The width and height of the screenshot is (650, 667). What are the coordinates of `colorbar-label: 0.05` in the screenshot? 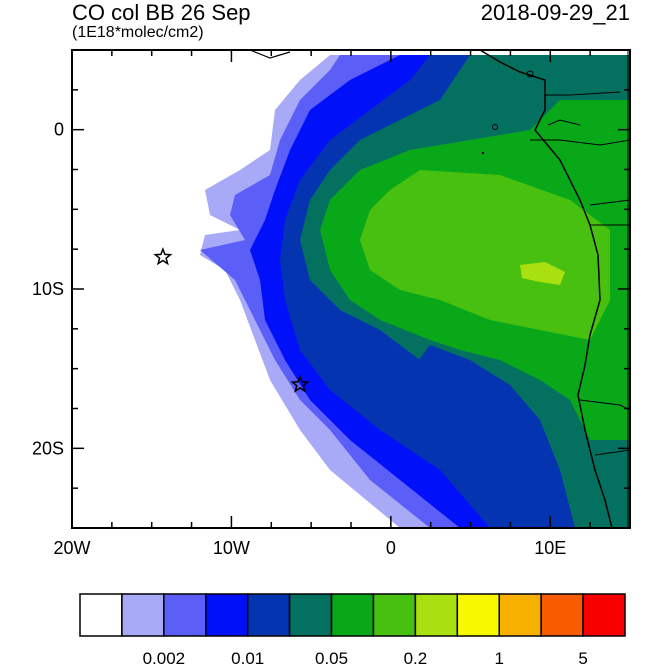 It's located at (331, 658).